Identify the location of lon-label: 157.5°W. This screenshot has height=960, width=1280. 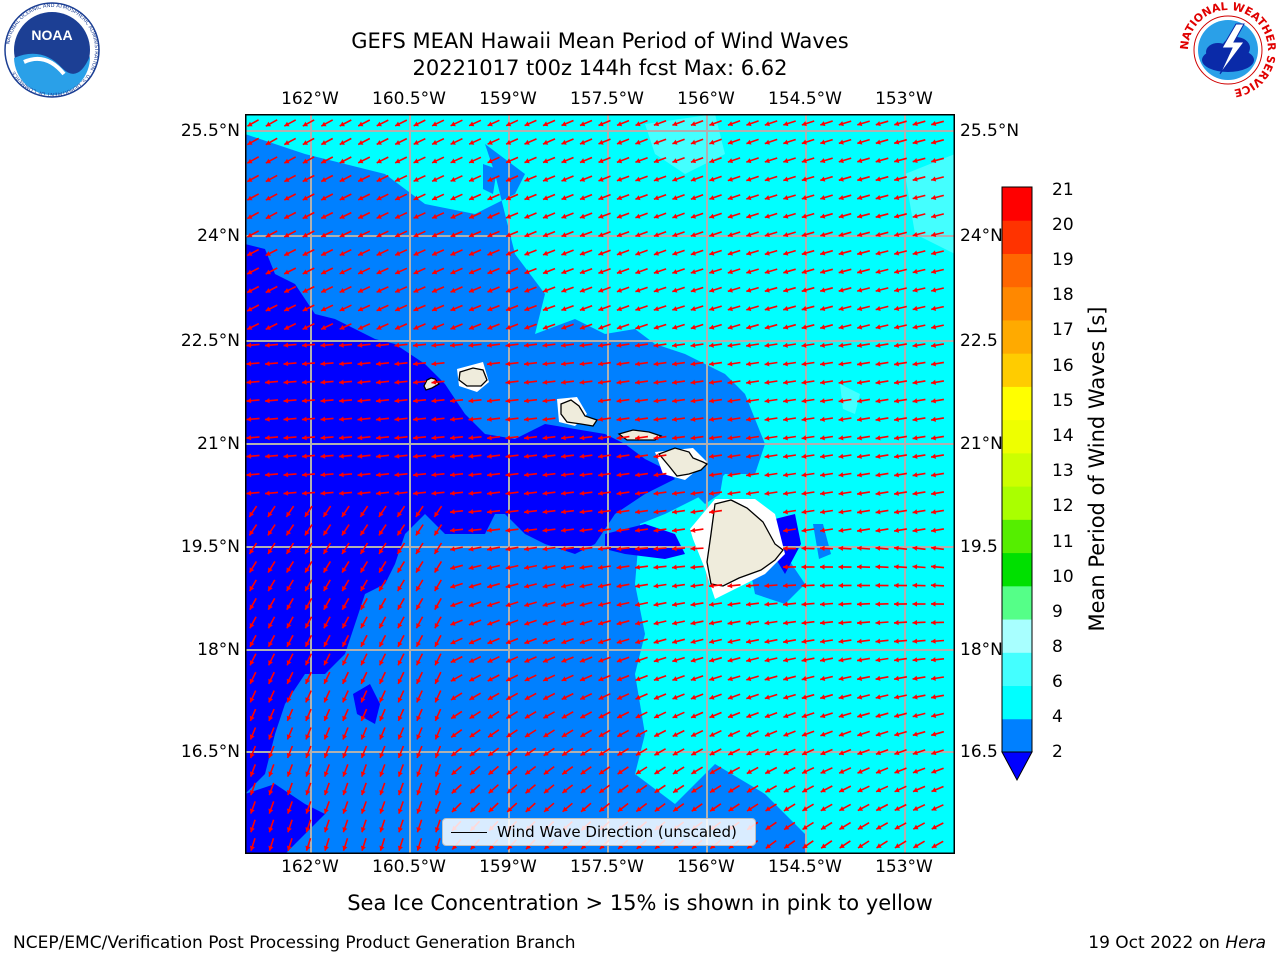
(607, 99).